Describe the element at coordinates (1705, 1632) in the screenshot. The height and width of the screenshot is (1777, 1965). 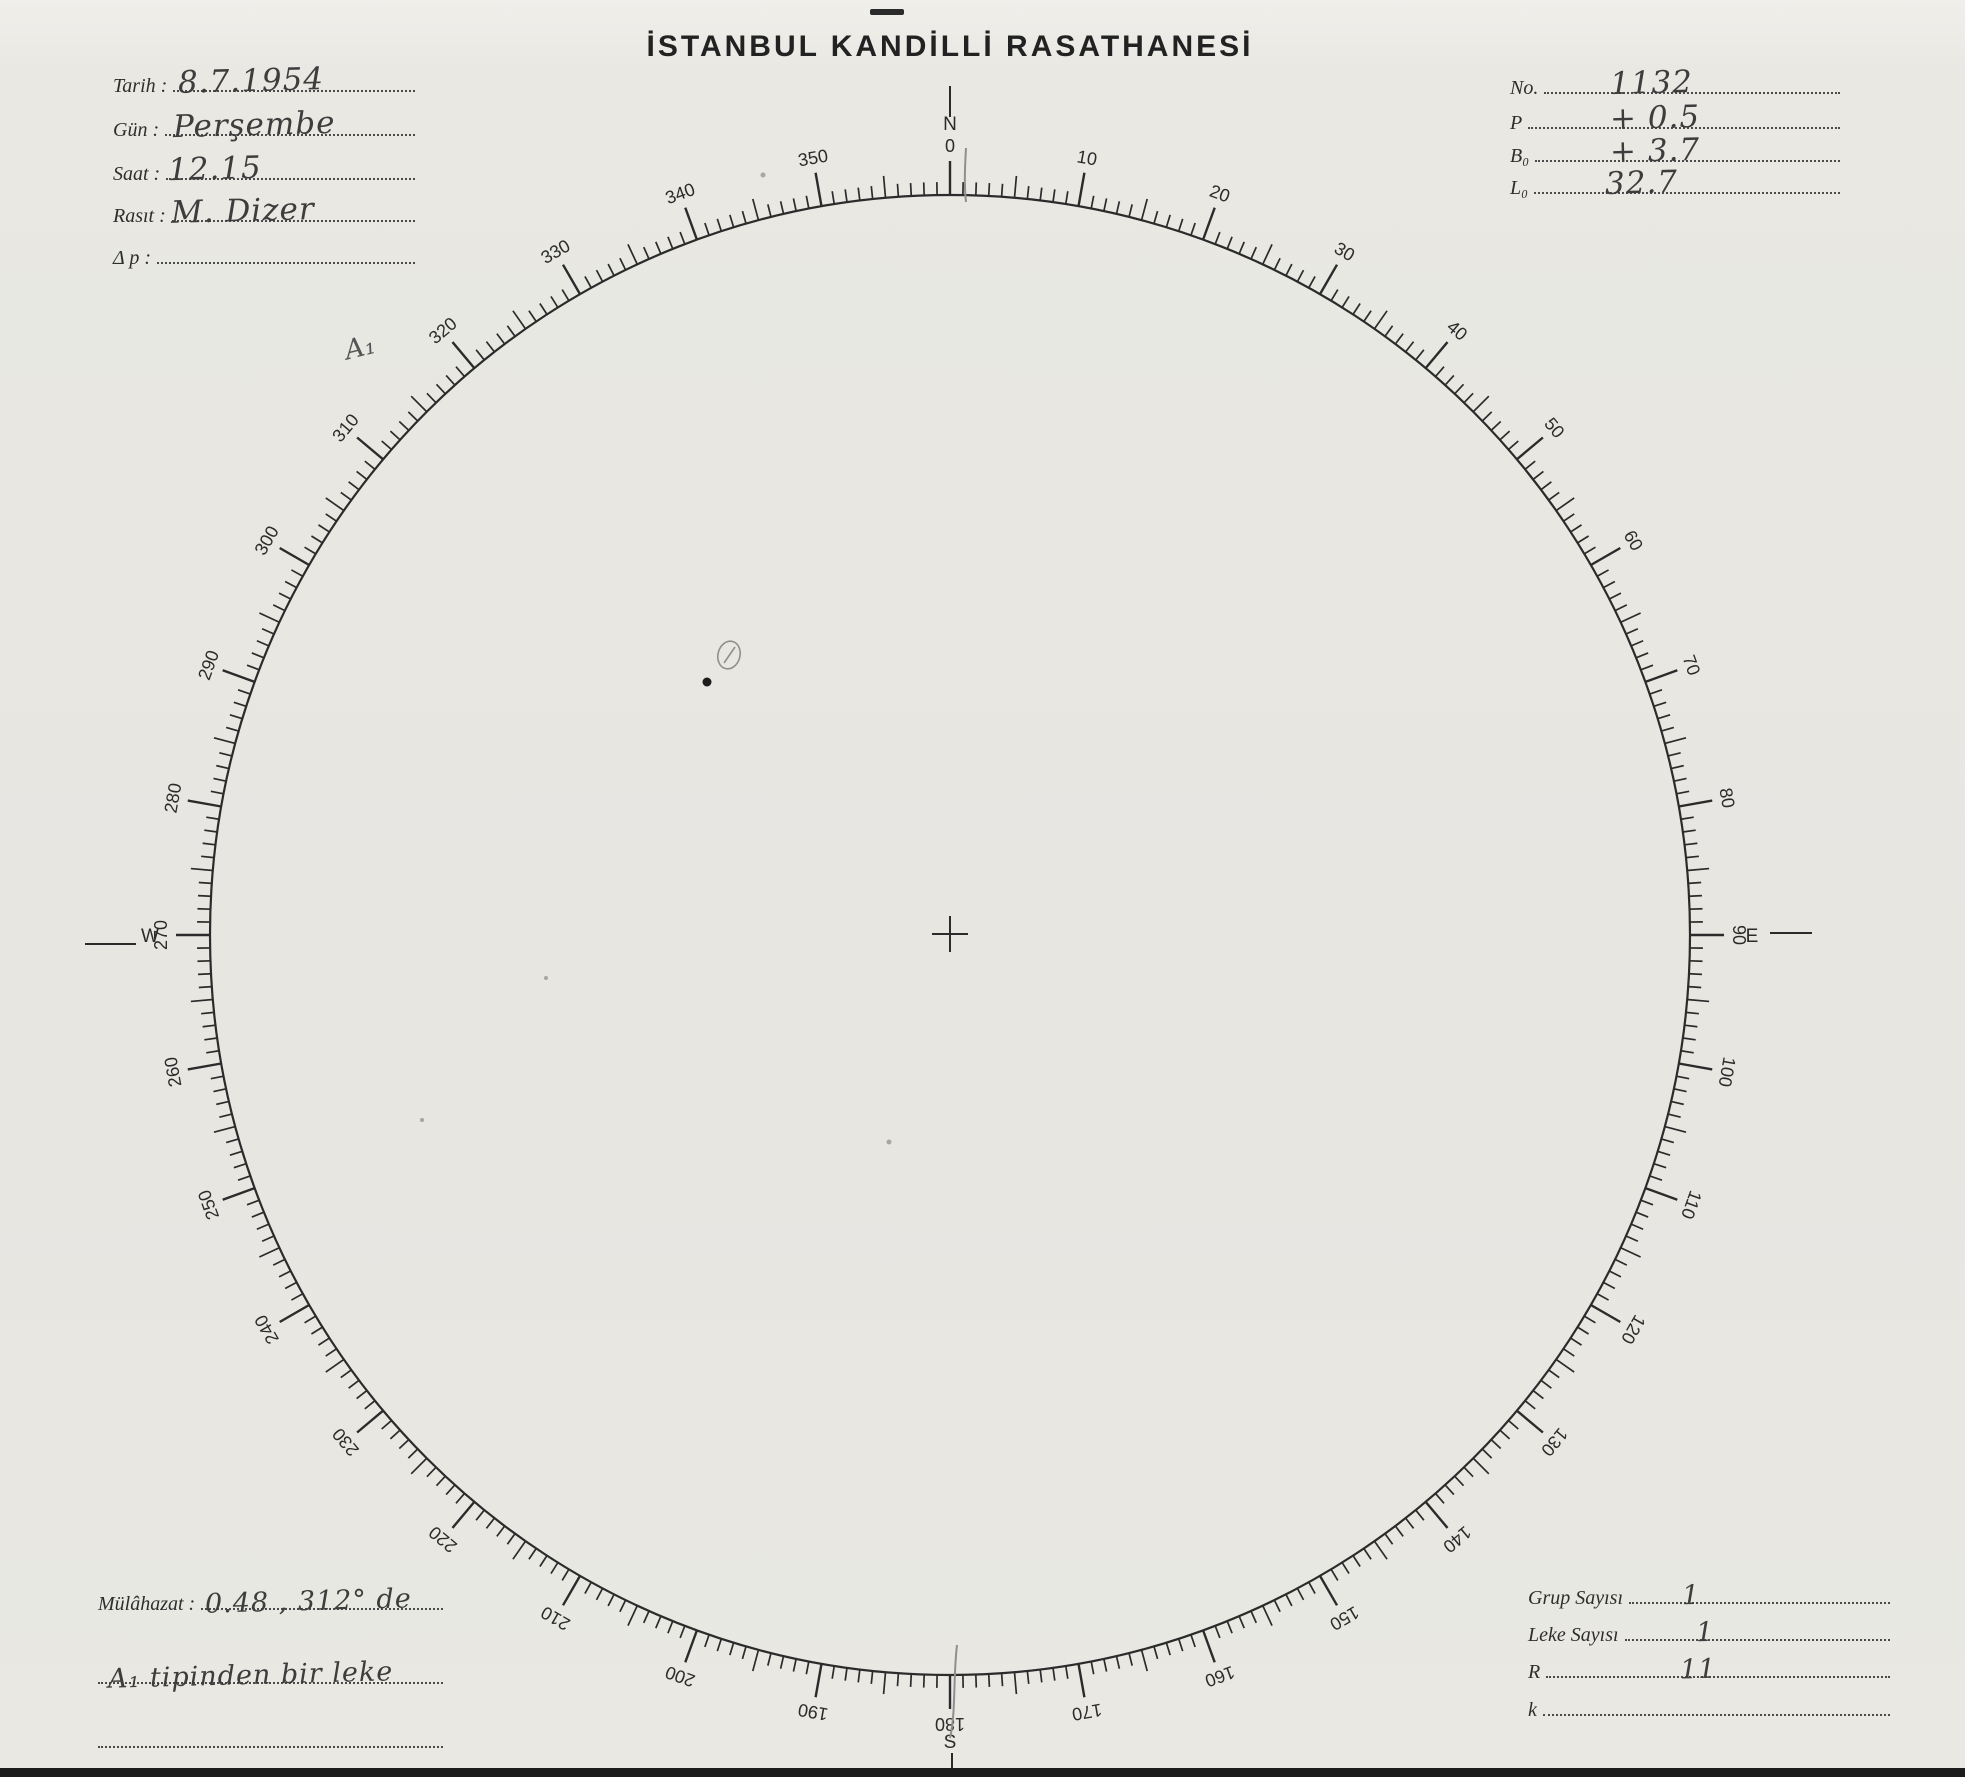
I see `leke-sayisi-value: 1` at that location.